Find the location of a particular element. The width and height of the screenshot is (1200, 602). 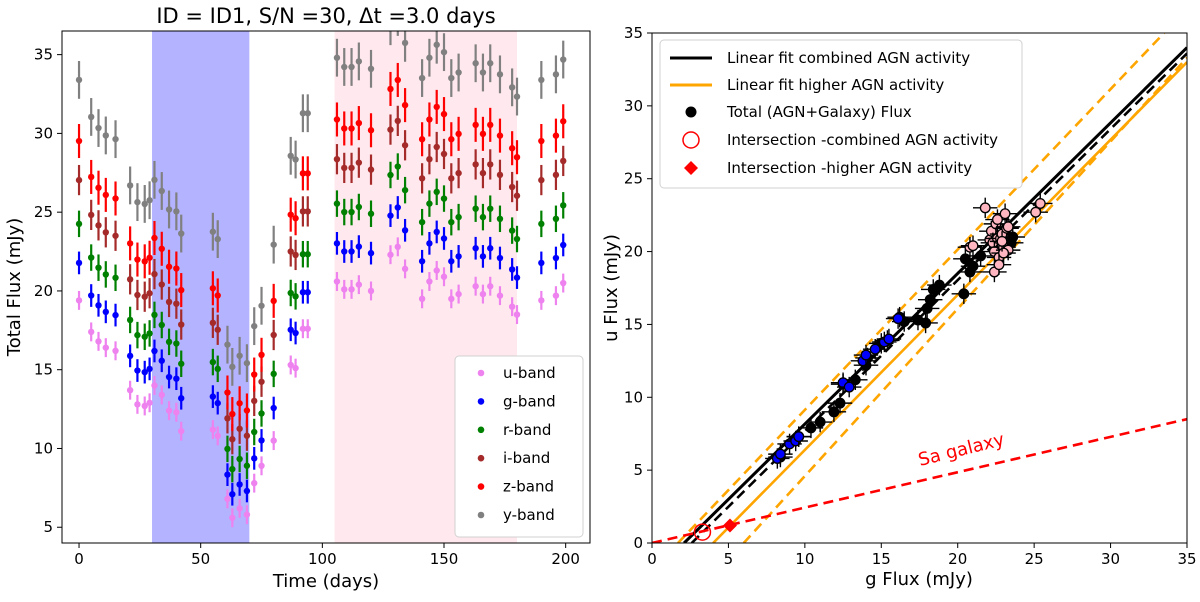

legend-label-z-band: z-band is located at coordinates (528, 487).